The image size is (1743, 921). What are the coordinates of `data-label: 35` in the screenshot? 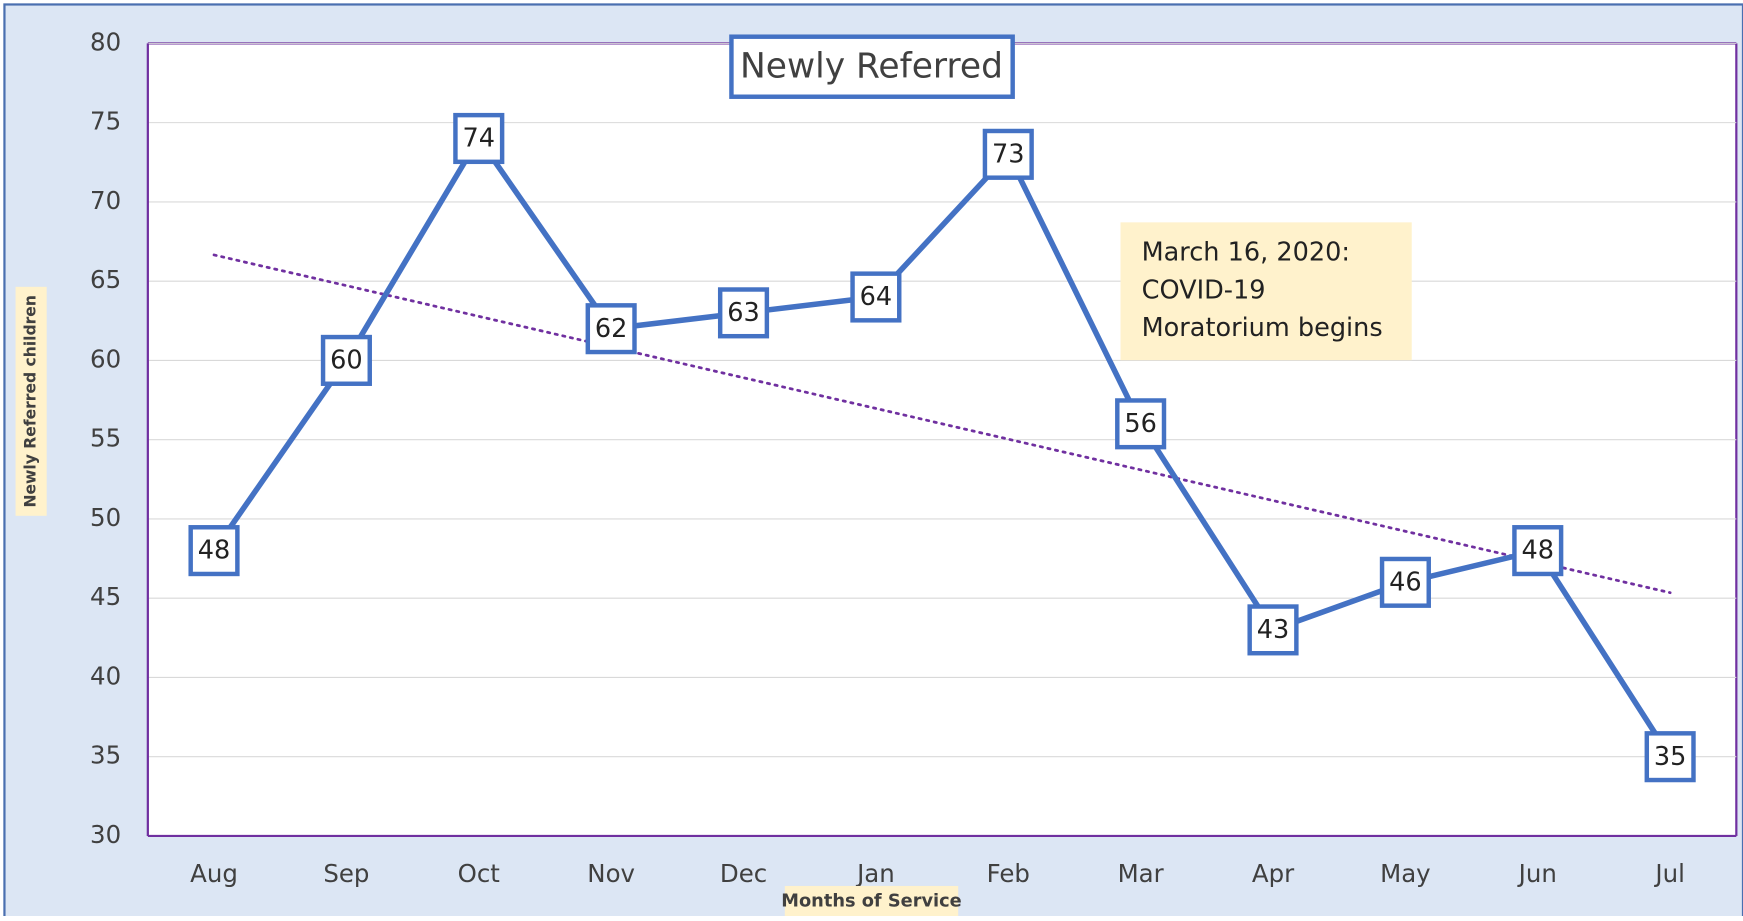 It's located at (1670, 757).